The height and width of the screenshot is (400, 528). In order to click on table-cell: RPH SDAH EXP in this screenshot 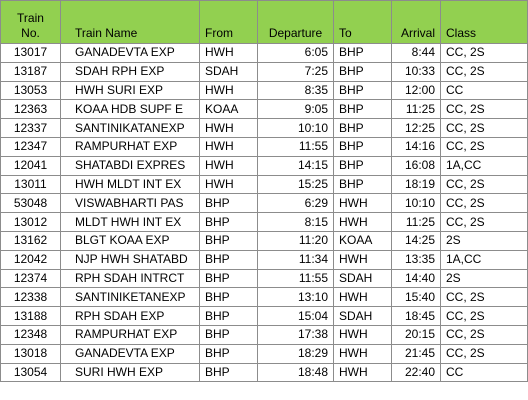, I will do `click(130, 316)`.